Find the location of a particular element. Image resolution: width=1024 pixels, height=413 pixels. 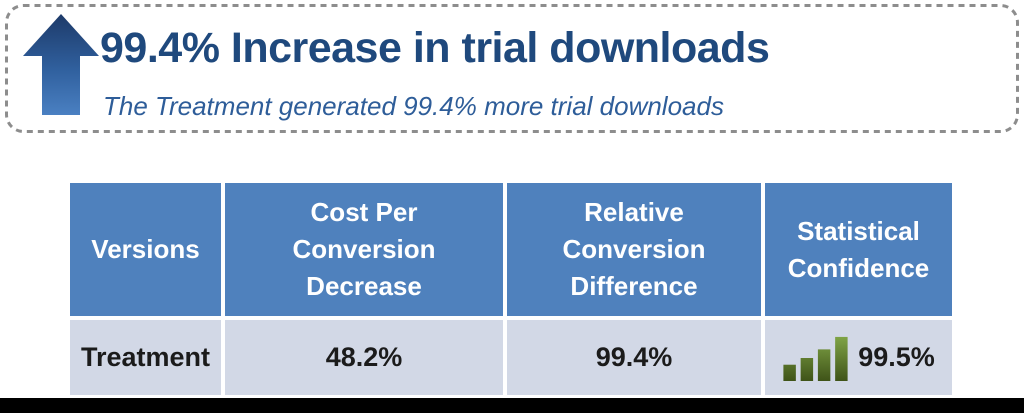

cell-relative-conversion-difference: 99.4% is located at coordinates (634, 357).